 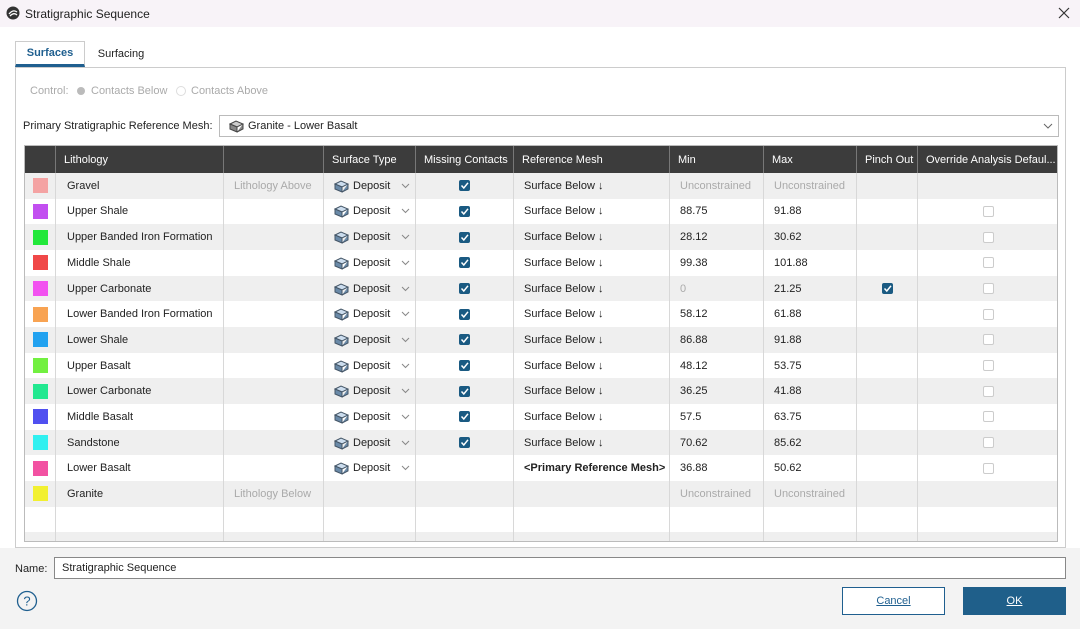 What do you see at coordinates (564, 391) in the screenshot?
I see `reference-mesh: Surface Below ↓` at bounding box center [564, 391].